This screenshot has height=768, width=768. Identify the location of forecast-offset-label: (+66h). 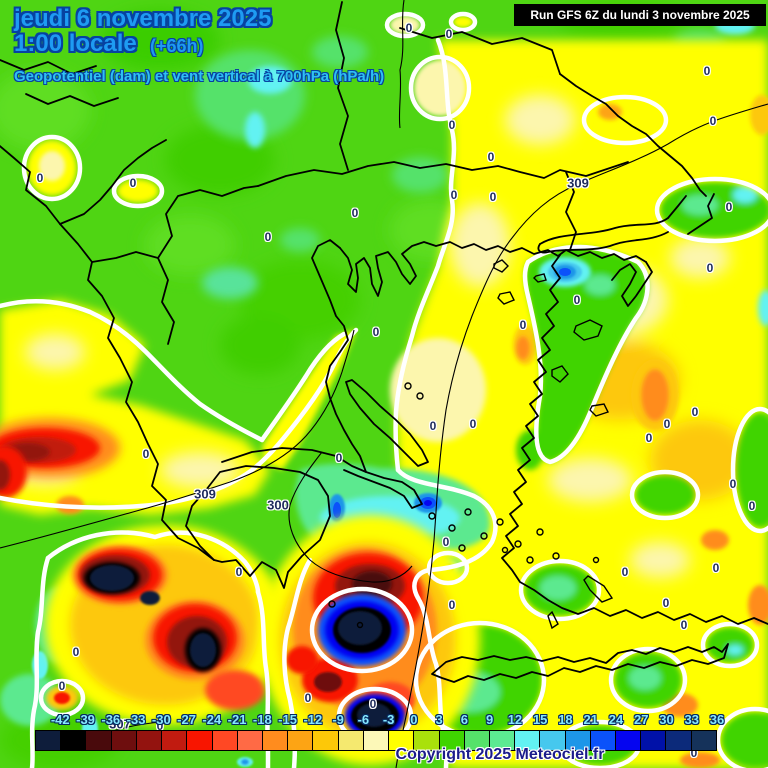
(177, 46).